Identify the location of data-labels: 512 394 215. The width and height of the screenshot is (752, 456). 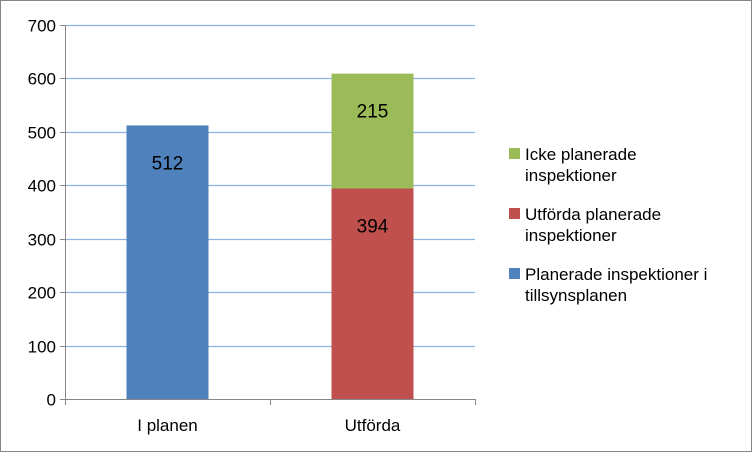
(270, 170).